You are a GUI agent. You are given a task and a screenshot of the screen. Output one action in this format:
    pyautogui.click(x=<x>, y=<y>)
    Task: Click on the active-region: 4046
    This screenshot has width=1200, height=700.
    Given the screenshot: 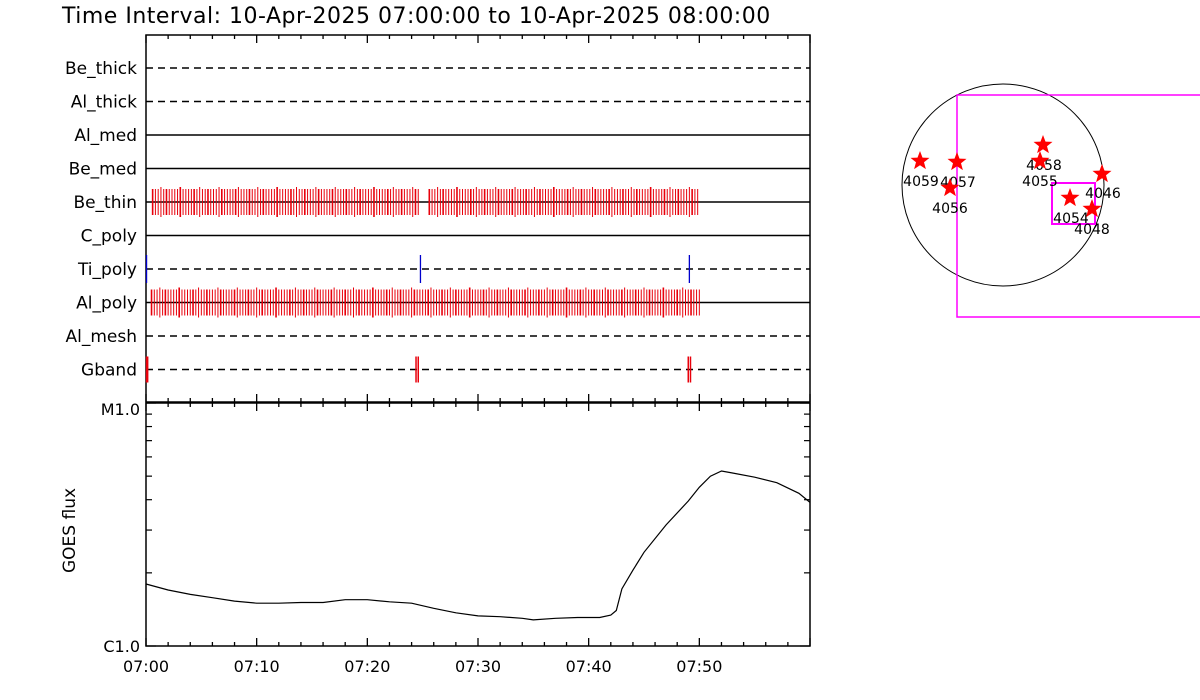 What is the action you would take?
    pyautogui.click(x=1103, y=183)
    